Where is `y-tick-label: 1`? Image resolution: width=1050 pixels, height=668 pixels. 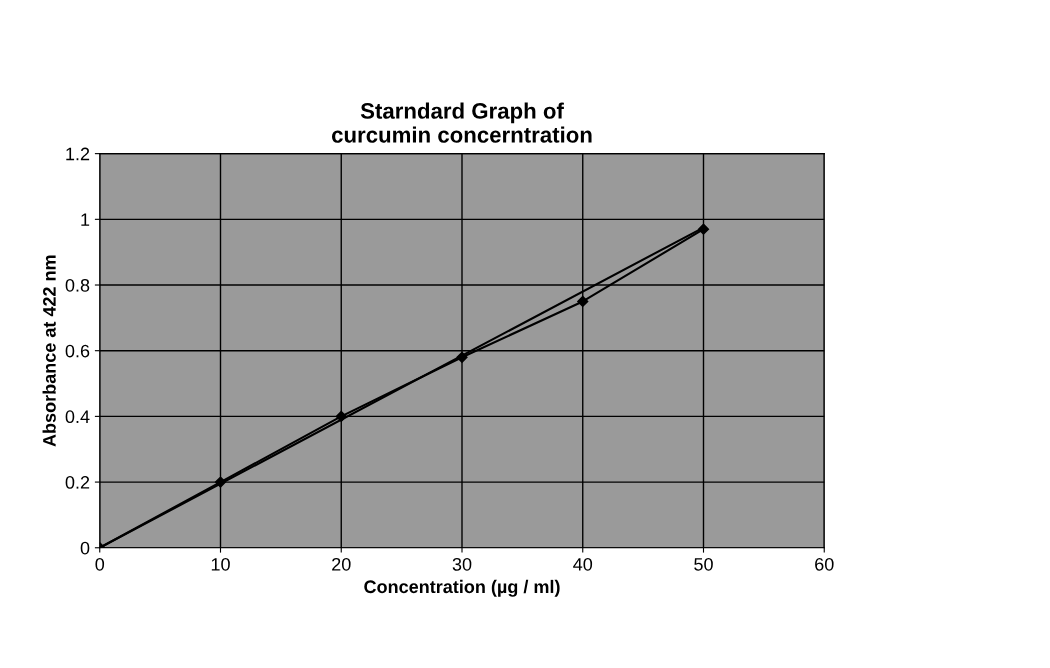
y-tick-label: 1 is located at coordinates (85, 219).